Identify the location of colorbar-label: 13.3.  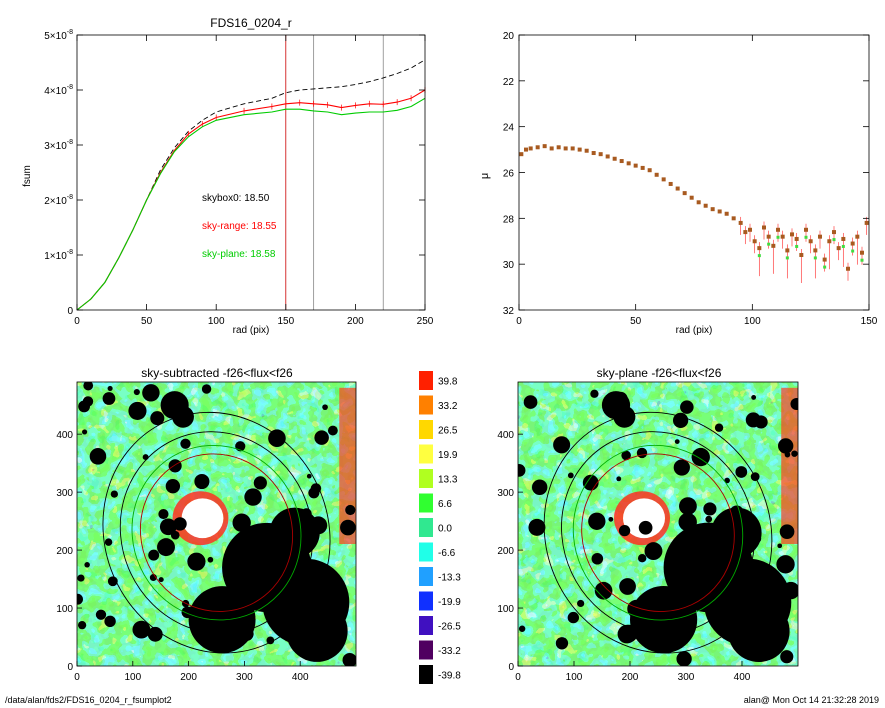
(448, 480).